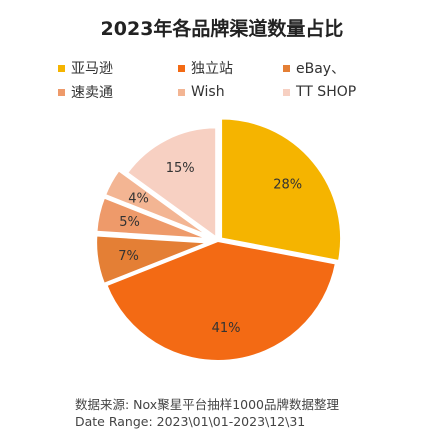 The width and height of the screenshot is (444, 448). I want to click on pie-label-amazon: 28%, so click(287, 184).